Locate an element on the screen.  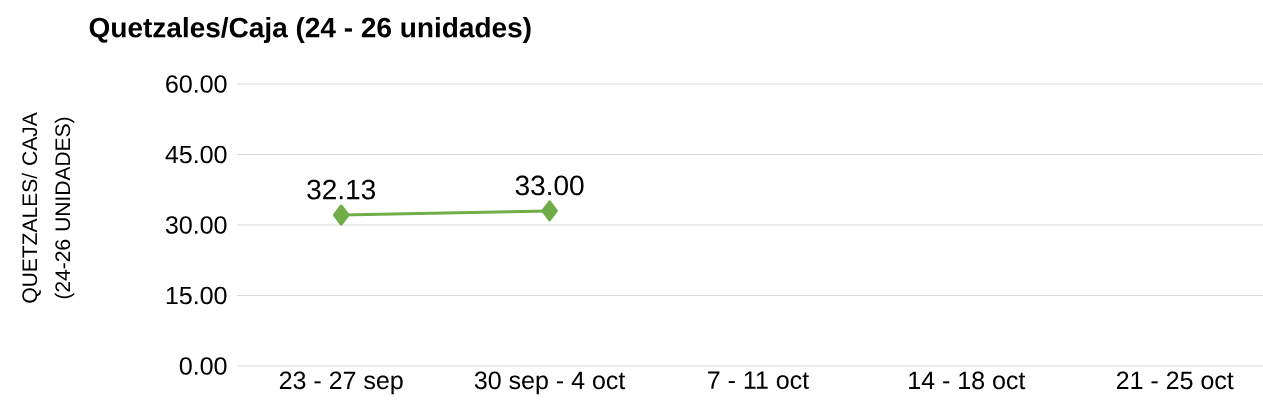
x-tick-label: 14 - 18 oct is located at coordinates (967, 380).